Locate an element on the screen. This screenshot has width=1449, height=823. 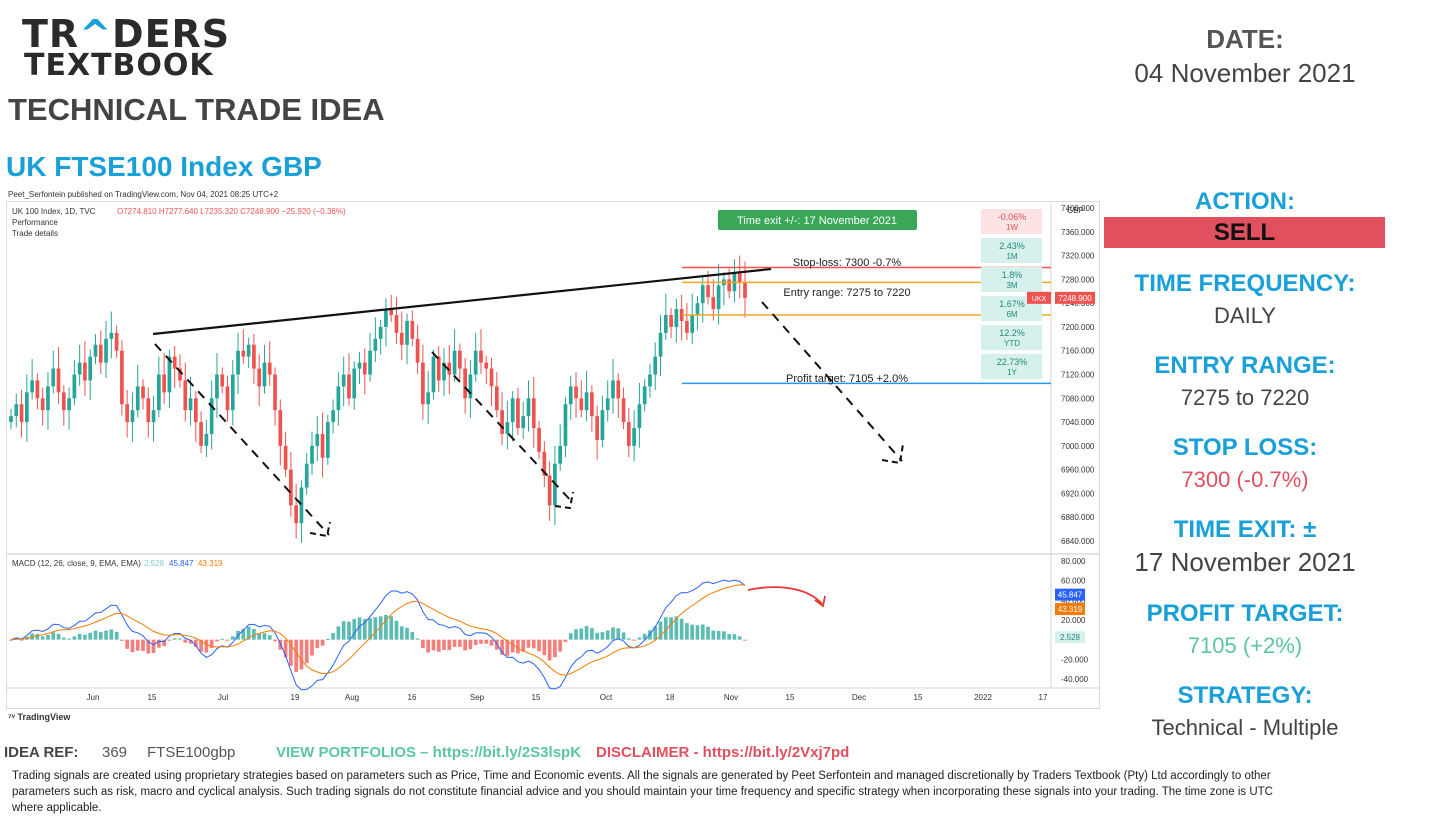
time-exit-value: 17 November 2021 is located at coordinates (1245, 562).